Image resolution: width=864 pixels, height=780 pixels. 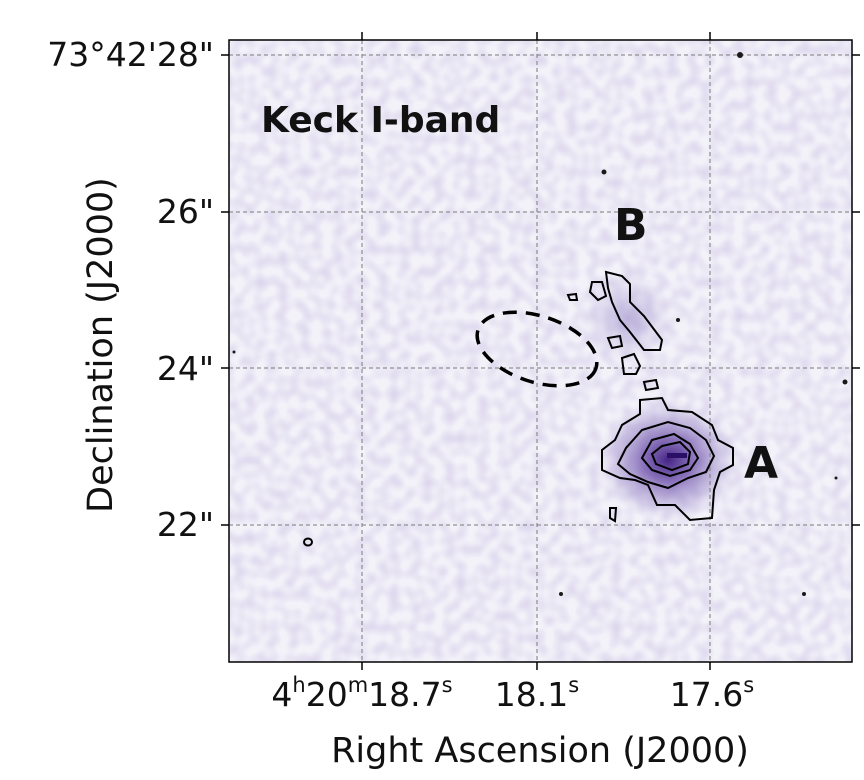 What do you see at coordinates (540, 751) in the screenshot?
I see `x-axis-label: Right Ascension (J2000)` at bounding box center [540, 751].